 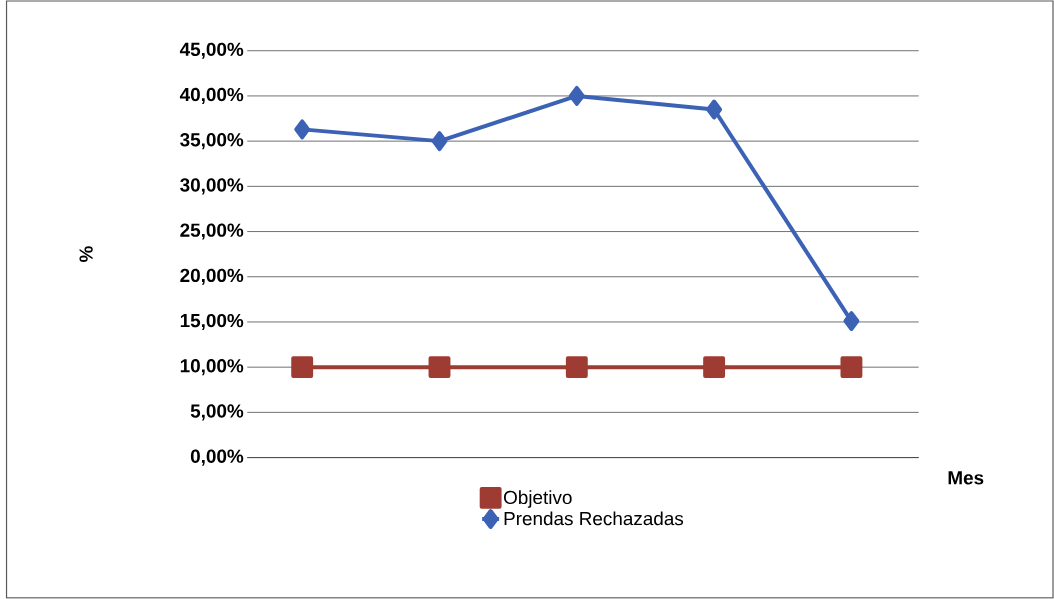 What do you see at coordinates (217, 412) in the screenshot?
I see `y-tick-label: 5,00%` at bounding box center [217, 412].